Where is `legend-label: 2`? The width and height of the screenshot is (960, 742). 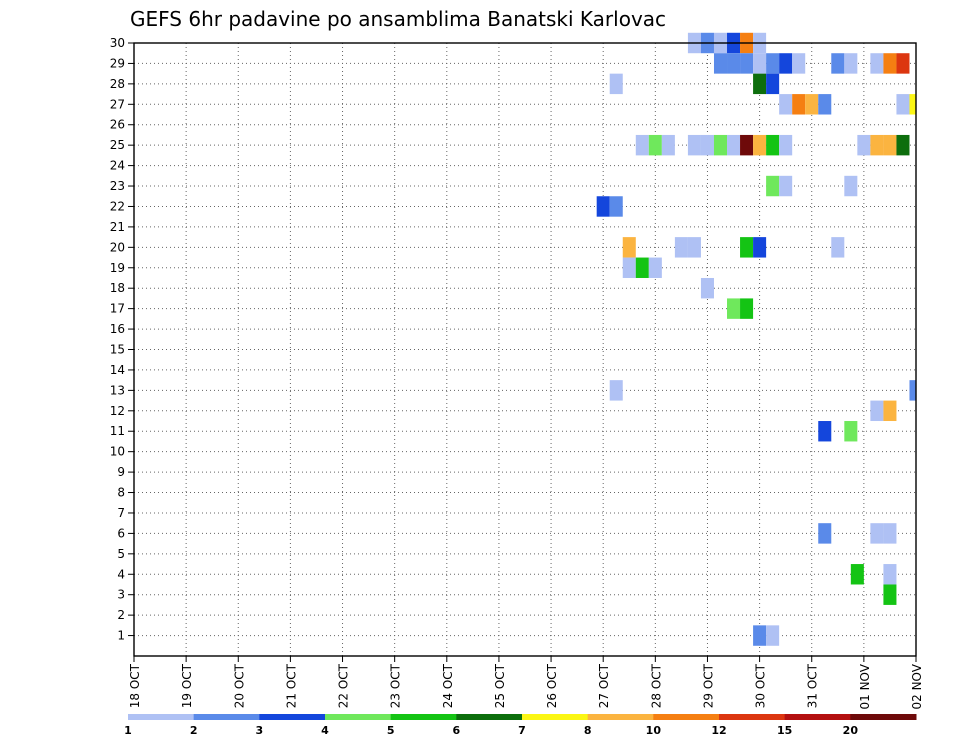 legend-label: 2 is located at coordinates (194, 730).